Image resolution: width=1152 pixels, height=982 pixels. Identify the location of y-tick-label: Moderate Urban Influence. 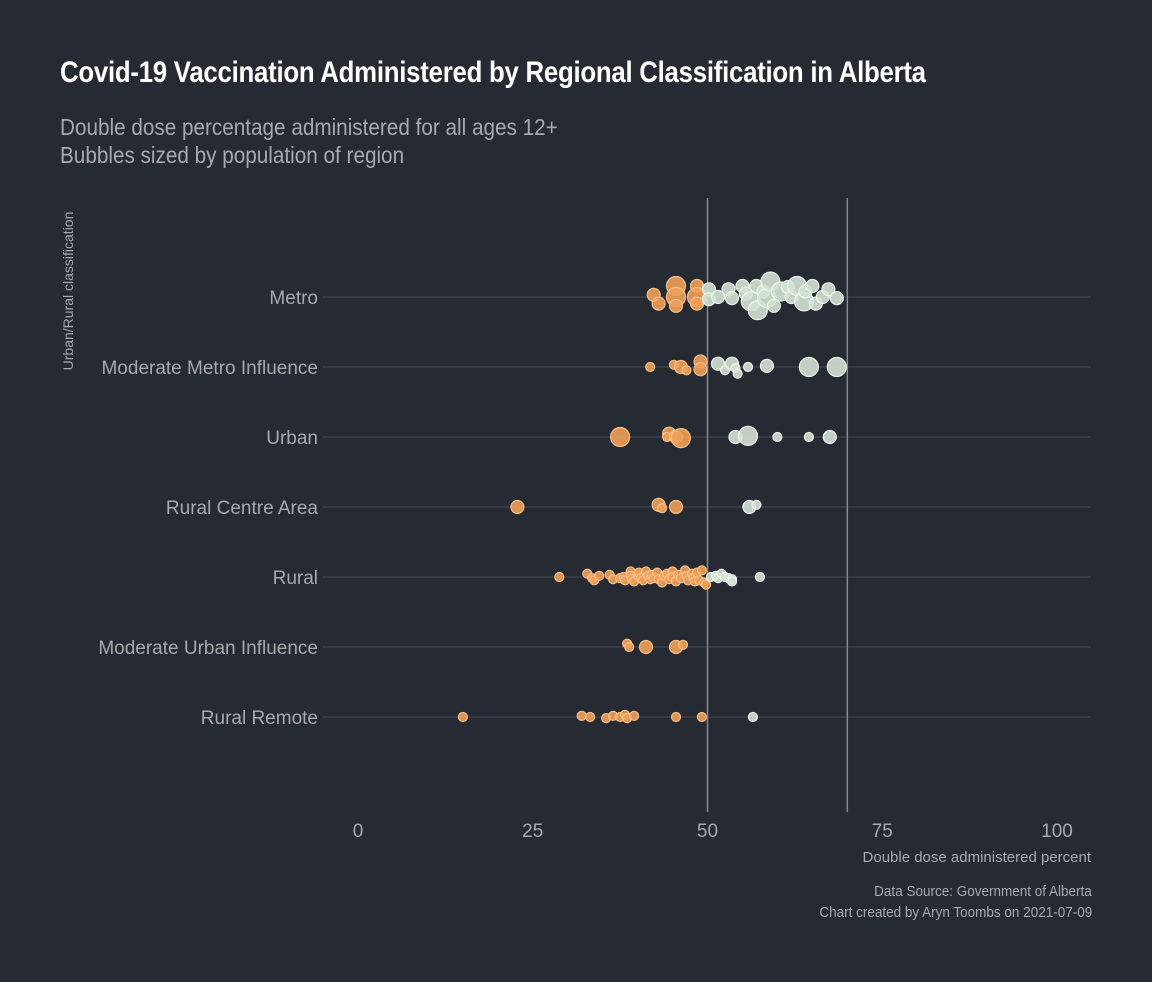
(208, 648).